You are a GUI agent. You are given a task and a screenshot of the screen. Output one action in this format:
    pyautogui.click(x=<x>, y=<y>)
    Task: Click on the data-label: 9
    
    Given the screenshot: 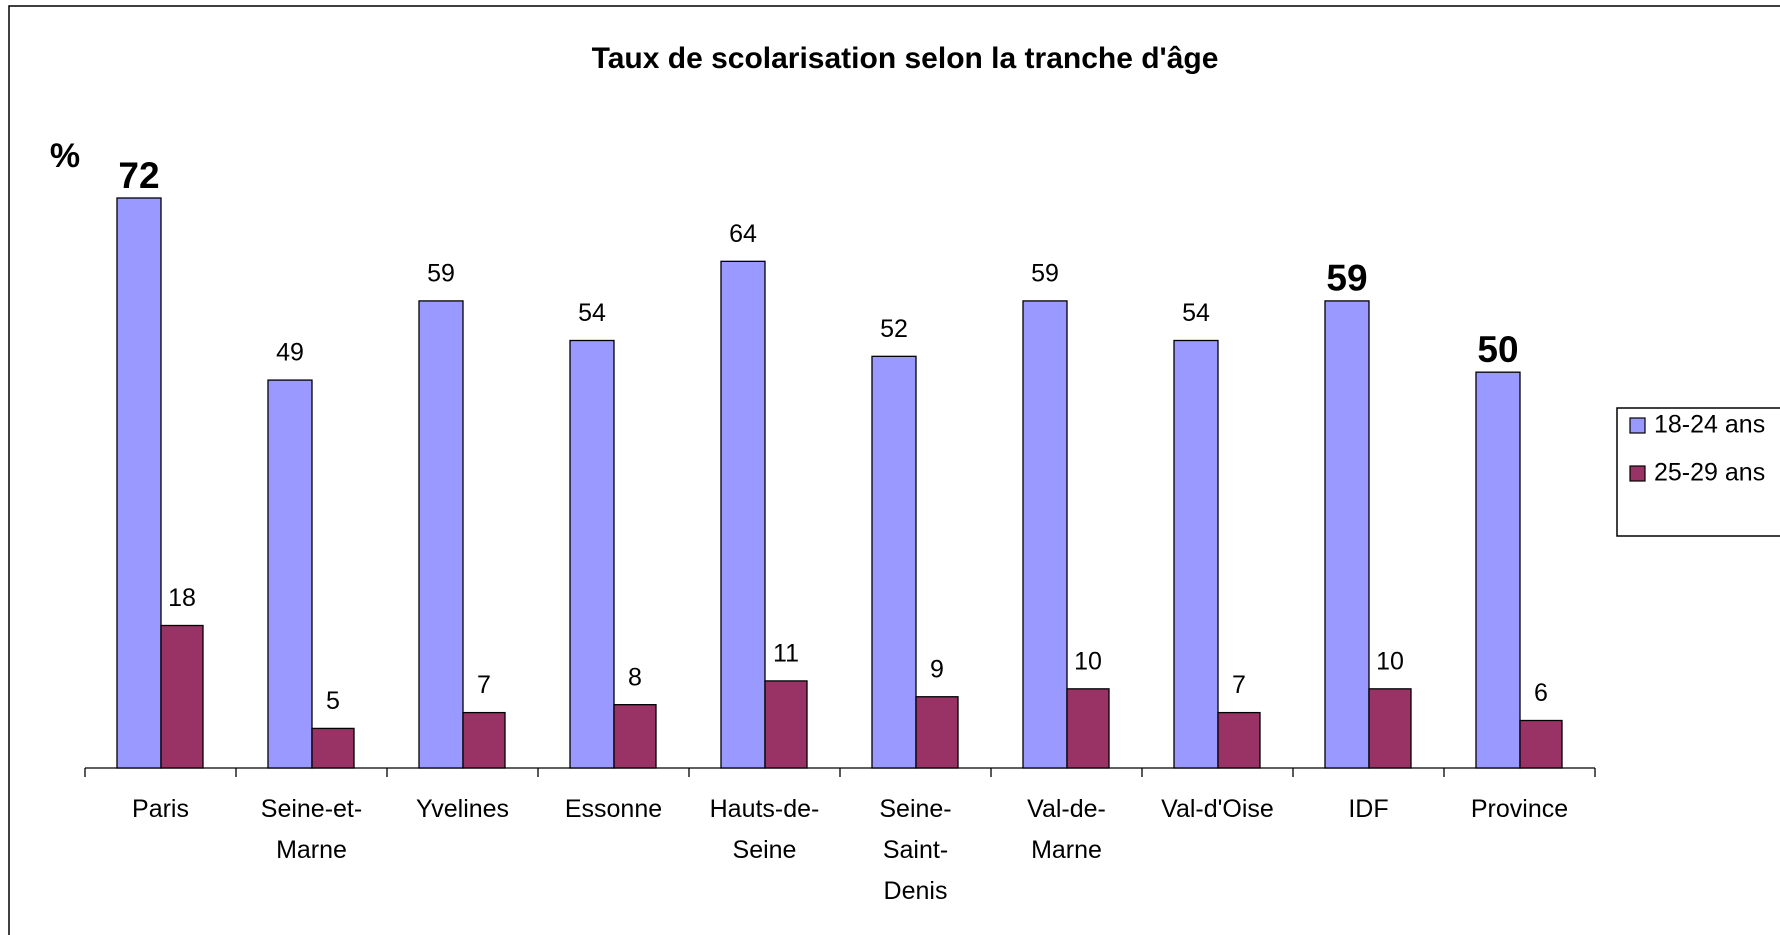 What is the action you would take?
    pyautogui.click(x=937, y=669)
    